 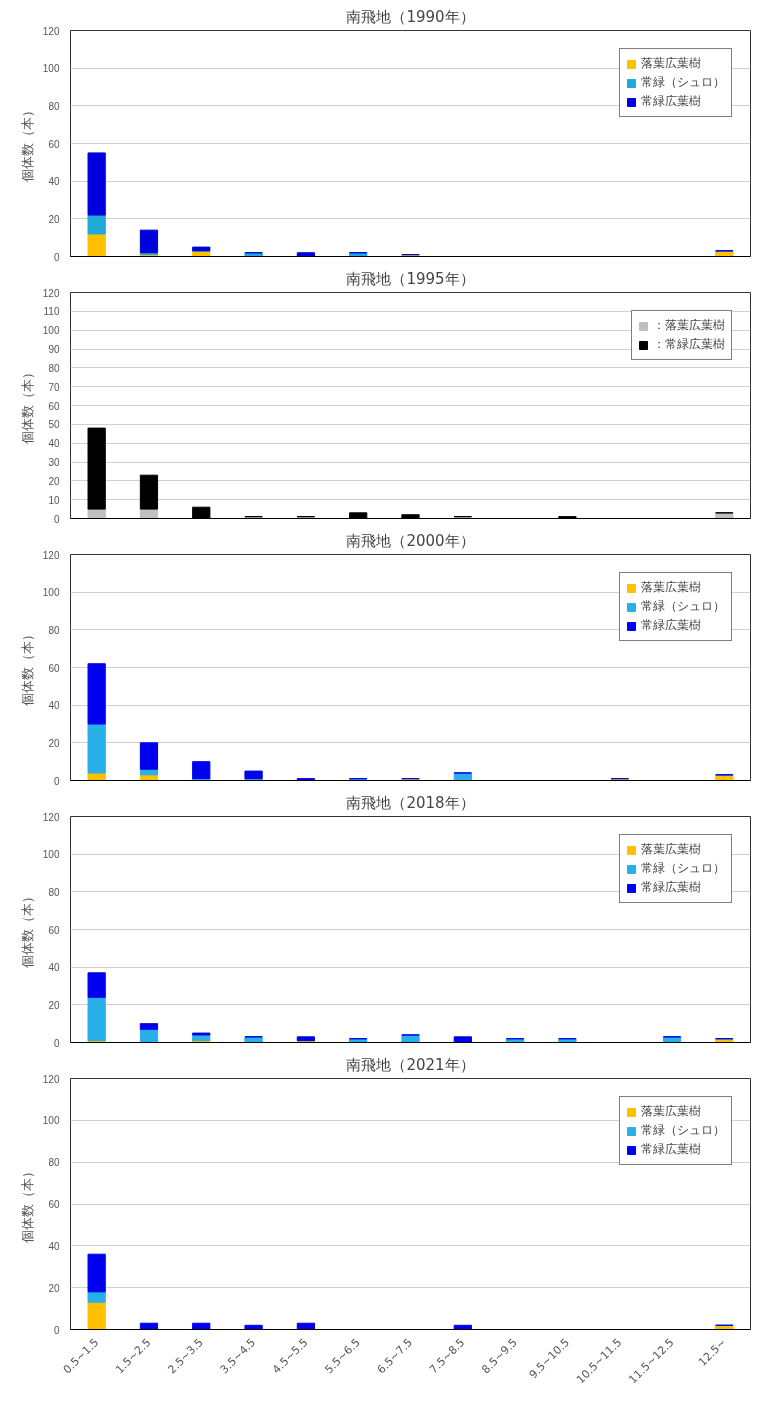 I want to click on chart-title: 南飛地（2000年）, so click(x=410, y=540).